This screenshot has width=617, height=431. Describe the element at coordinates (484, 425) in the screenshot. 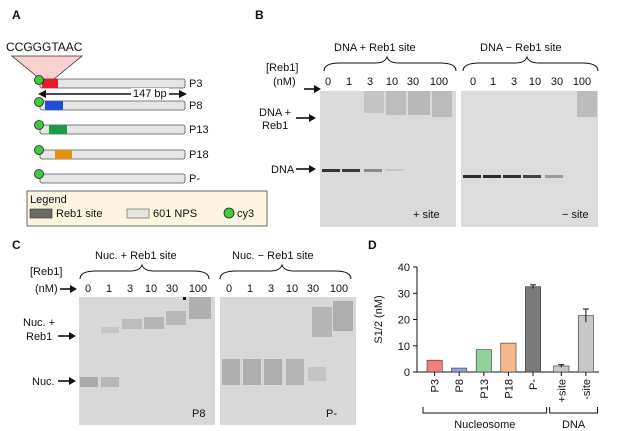

I see `group-label-nucleosome: Nucleosome` at that location.